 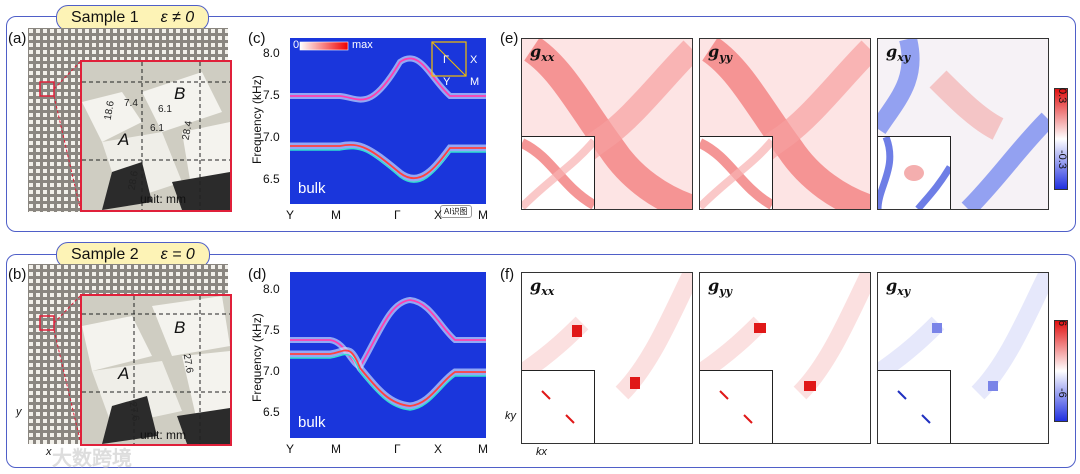 I want to click on sample-2-tag: Sample 2 ε = 0, so click(x=133, y=255).